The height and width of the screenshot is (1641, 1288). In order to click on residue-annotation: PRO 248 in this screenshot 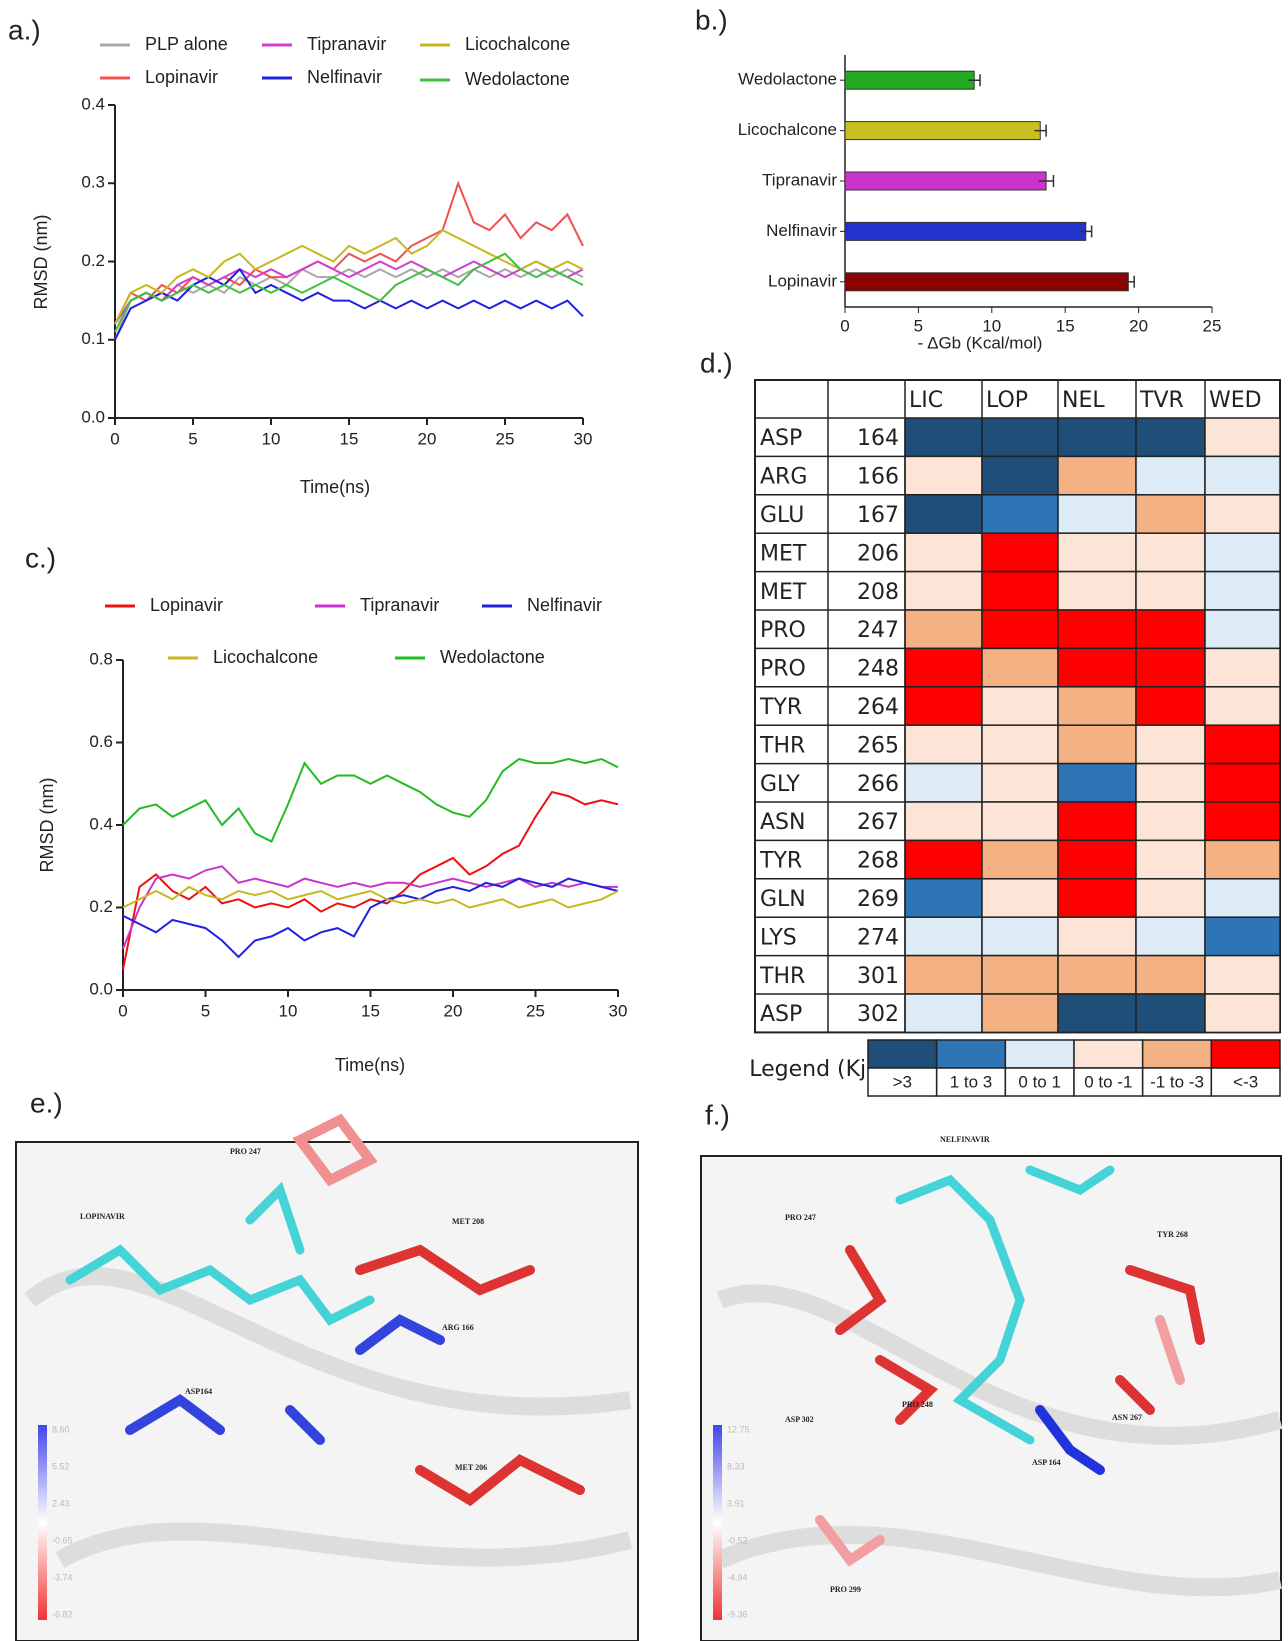, I will do `click(917, 1404)`.